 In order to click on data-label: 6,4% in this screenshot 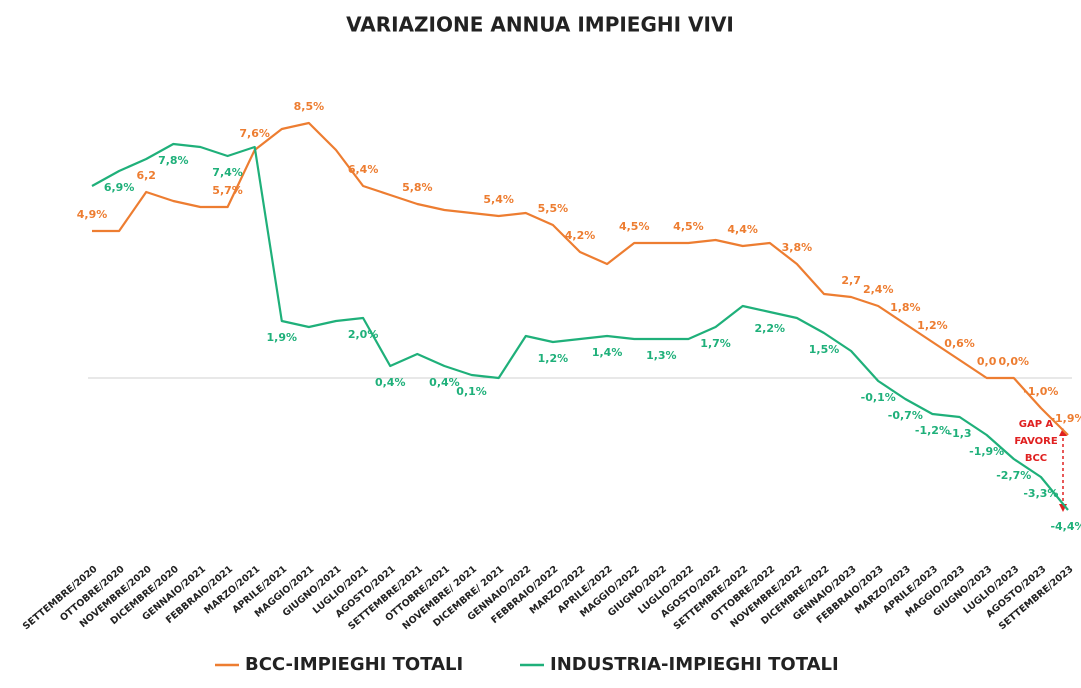, I will do `click(363, 169)`.